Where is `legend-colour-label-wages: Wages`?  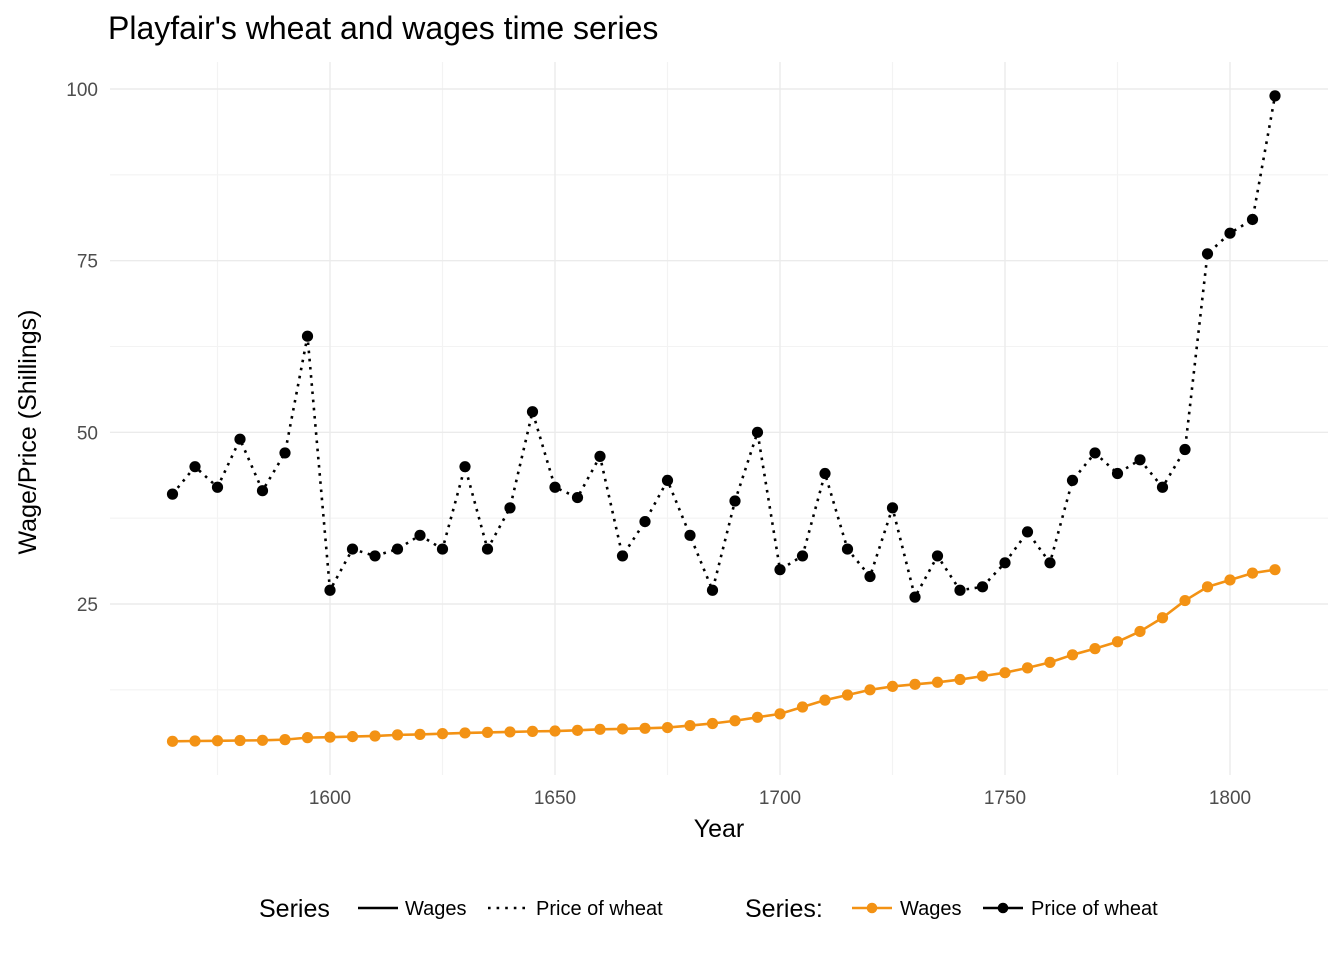 legend-colour-label-wages: Wages is located at coordinates (931, 909).